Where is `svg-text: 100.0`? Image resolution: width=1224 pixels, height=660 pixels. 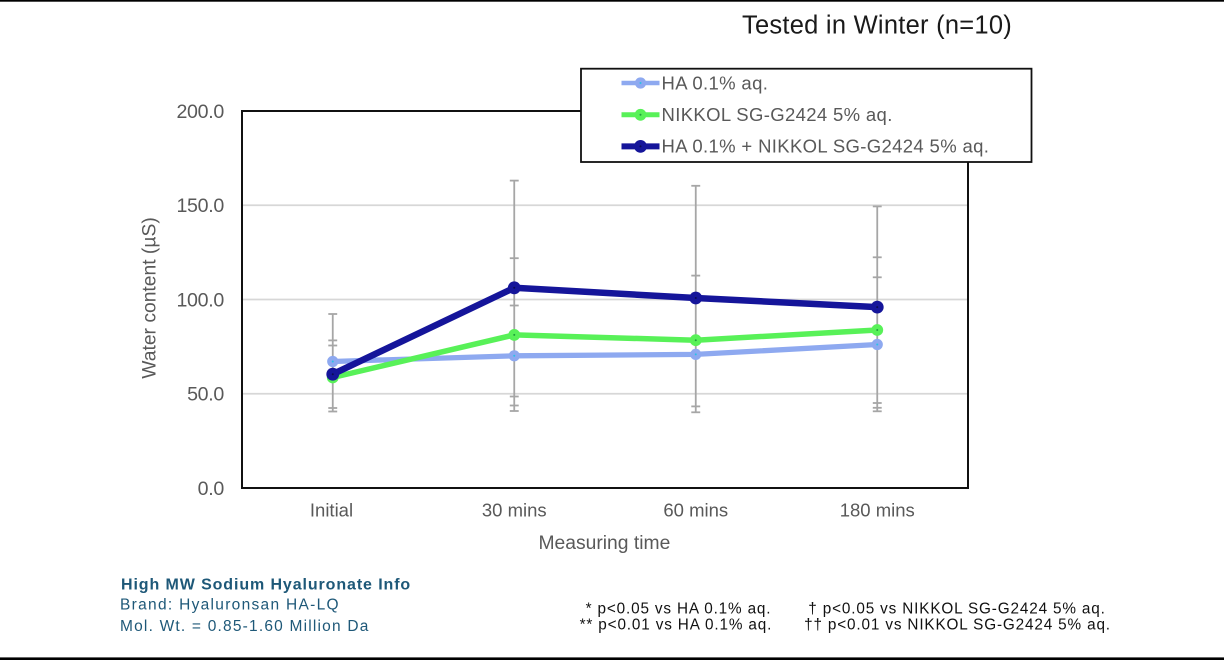 svg-text: 100.0 is located at coordinates (200, 300).